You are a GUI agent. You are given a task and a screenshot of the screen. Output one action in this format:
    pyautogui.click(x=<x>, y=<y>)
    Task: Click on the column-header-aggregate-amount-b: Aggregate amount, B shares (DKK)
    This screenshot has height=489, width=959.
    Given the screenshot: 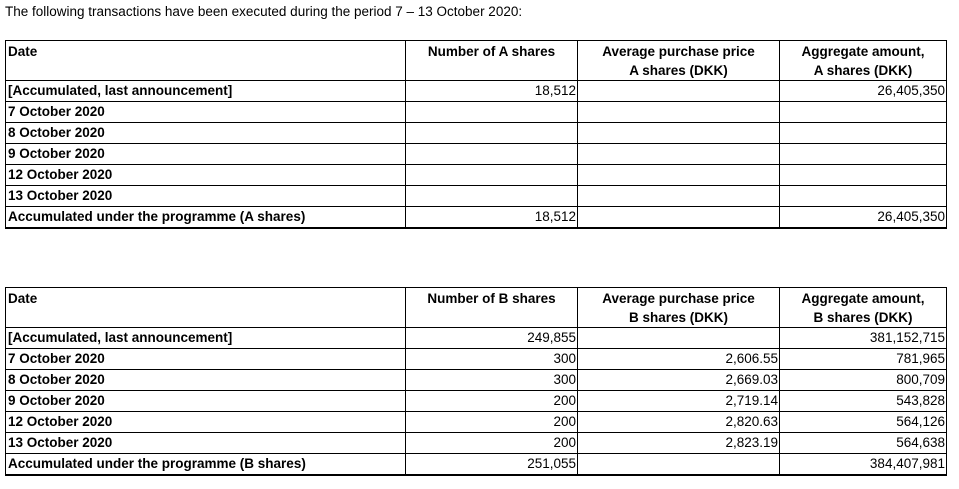 What is the action you would take?
    pyautogui.click(x=863, y=307)
    